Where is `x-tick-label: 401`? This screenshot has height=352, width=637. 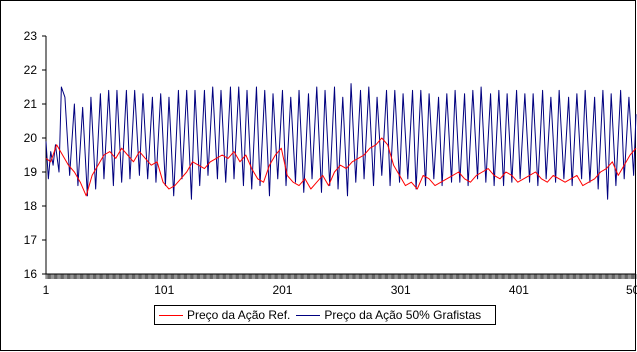 x-tick-label: 401 is located at coordinates (519, 290).